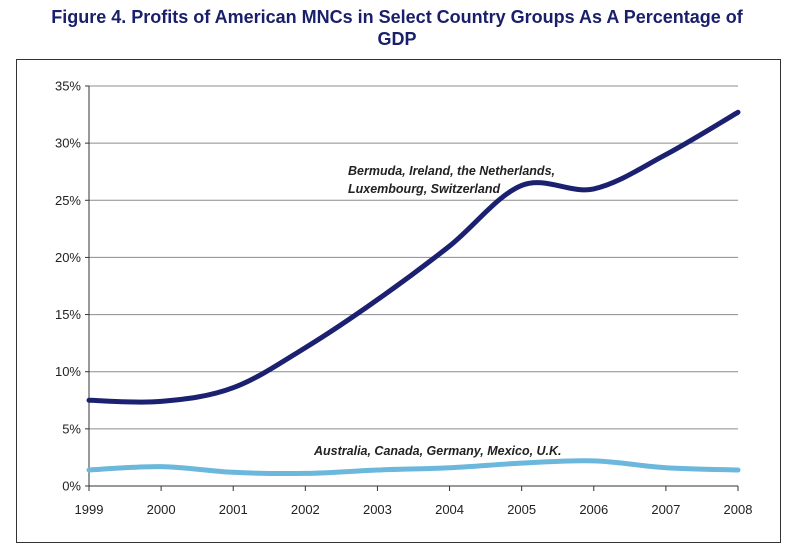 The image size is (794, 551). What do you see at coordinates (424, 189) in the screenshot?
I see `series-label-line: Luxembourg, Switzerland` at bounding box center [424, 189].